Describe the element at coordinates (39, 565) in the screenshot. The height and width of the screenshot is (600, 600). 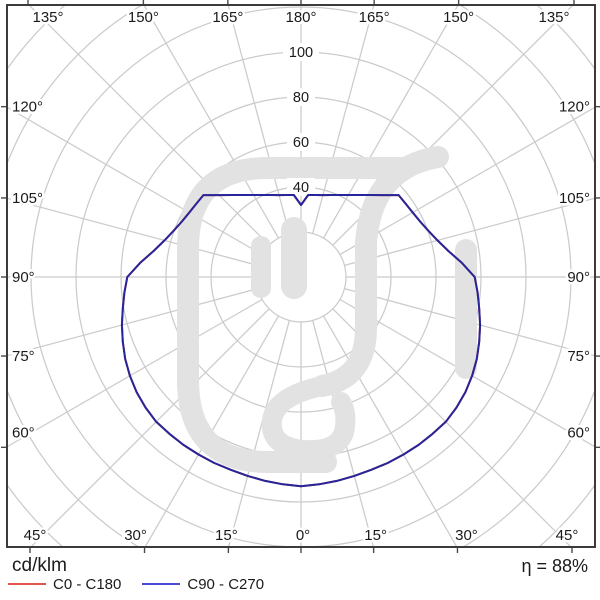
I see `unit-label: cd/klm` at that location.